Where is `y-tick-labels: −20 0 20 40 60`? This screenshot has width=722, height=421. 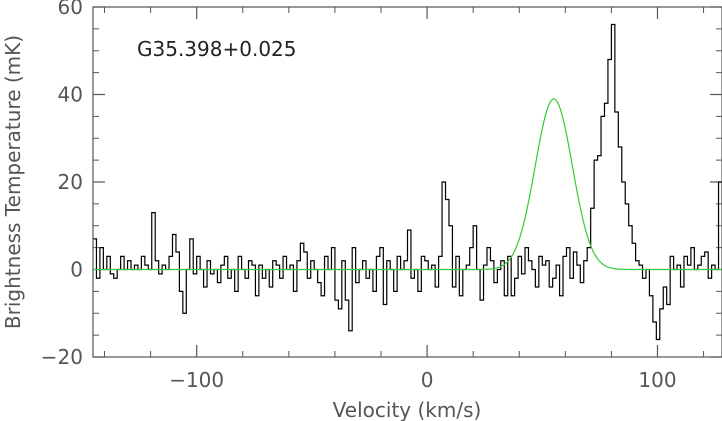 y-tick-labels: −20 0 20 40 60 is located at coordinates (62, 184).